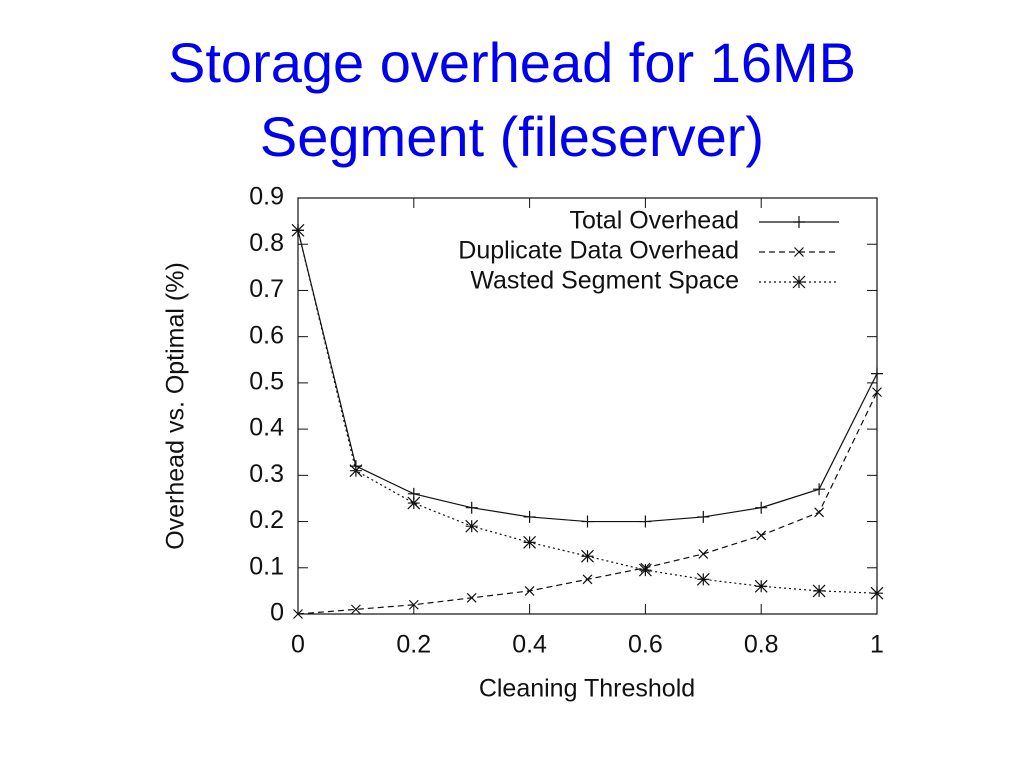 The height and width of the screenshot is (768, 1024). What do you see at coordinates (266, 197) in the screenshot?
I see `y-tick-label: 0.9` at bounding box center [266, 197].